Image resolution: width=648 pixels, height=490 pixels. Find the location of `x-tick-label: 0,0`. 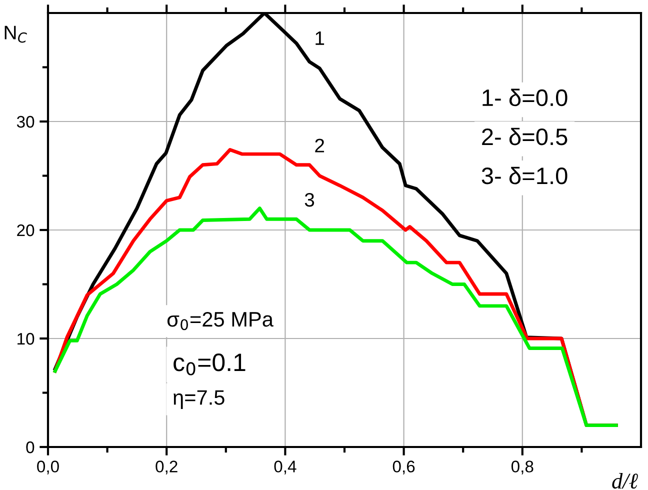

x-tick-label: 0,0 is located at coordinates (48, 467).